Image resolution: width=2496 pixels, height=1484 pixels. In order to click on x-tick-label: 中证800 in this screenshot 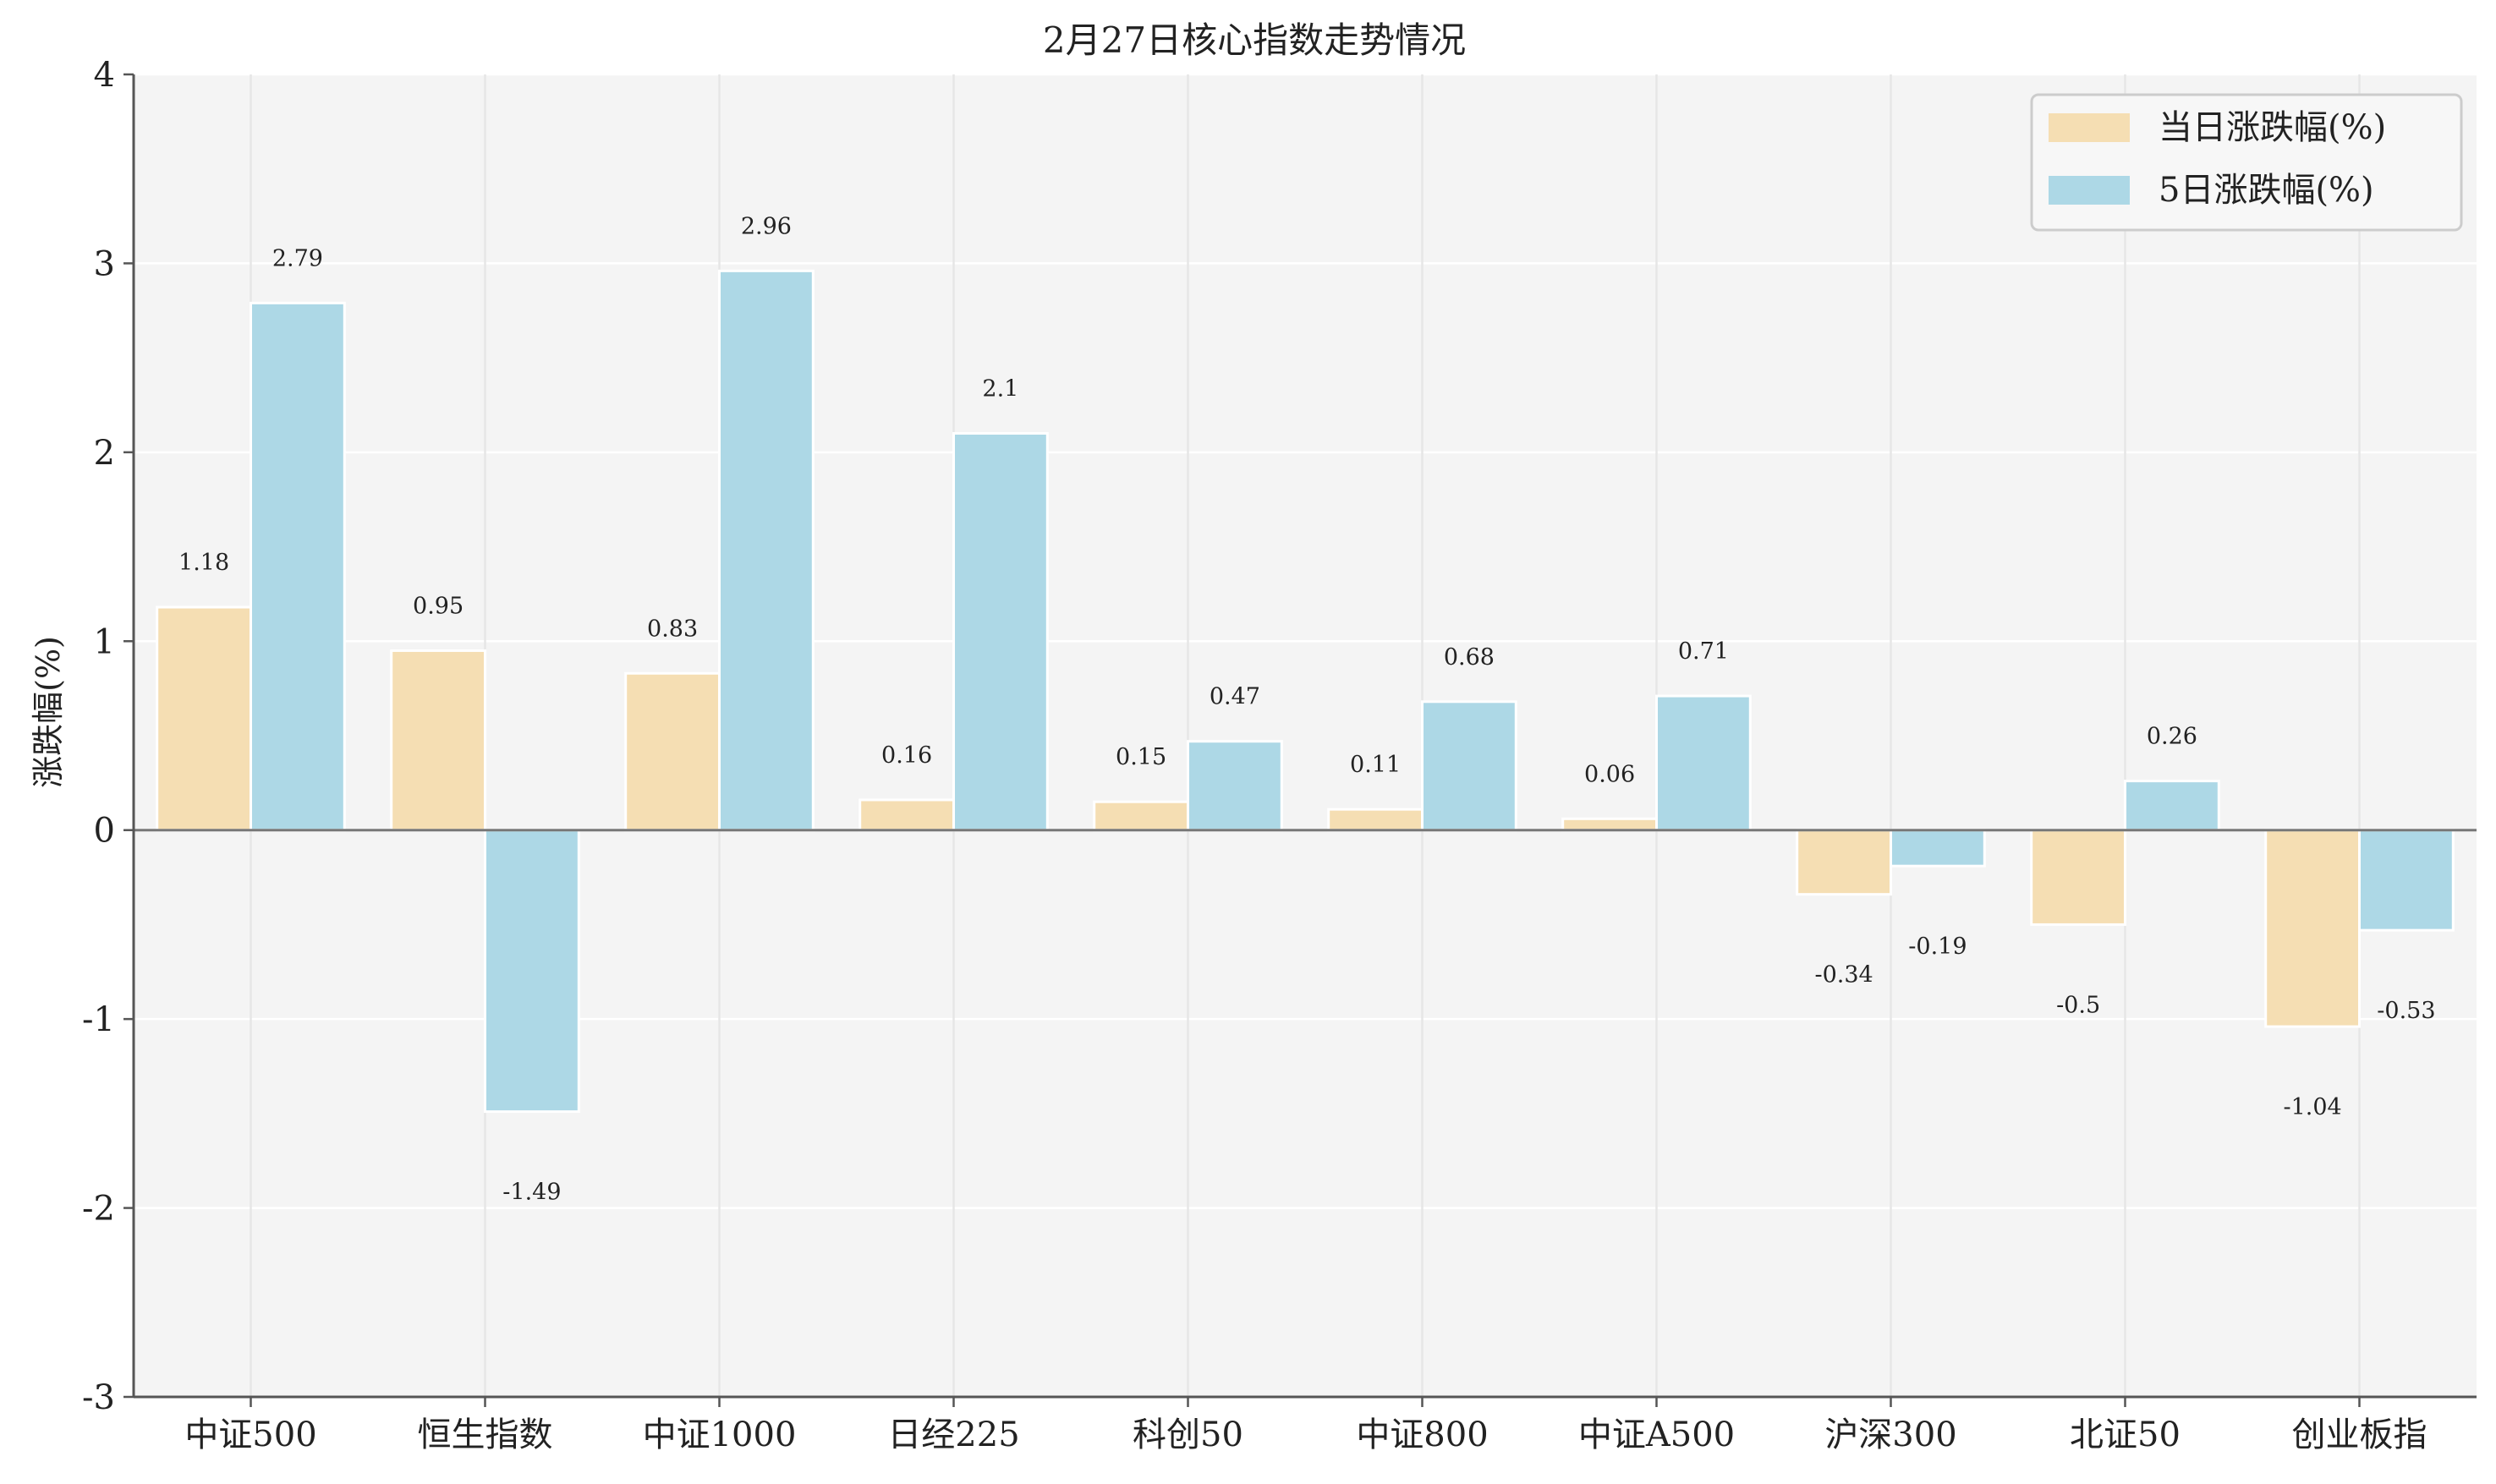, I will do `click(1422, 1435)`.